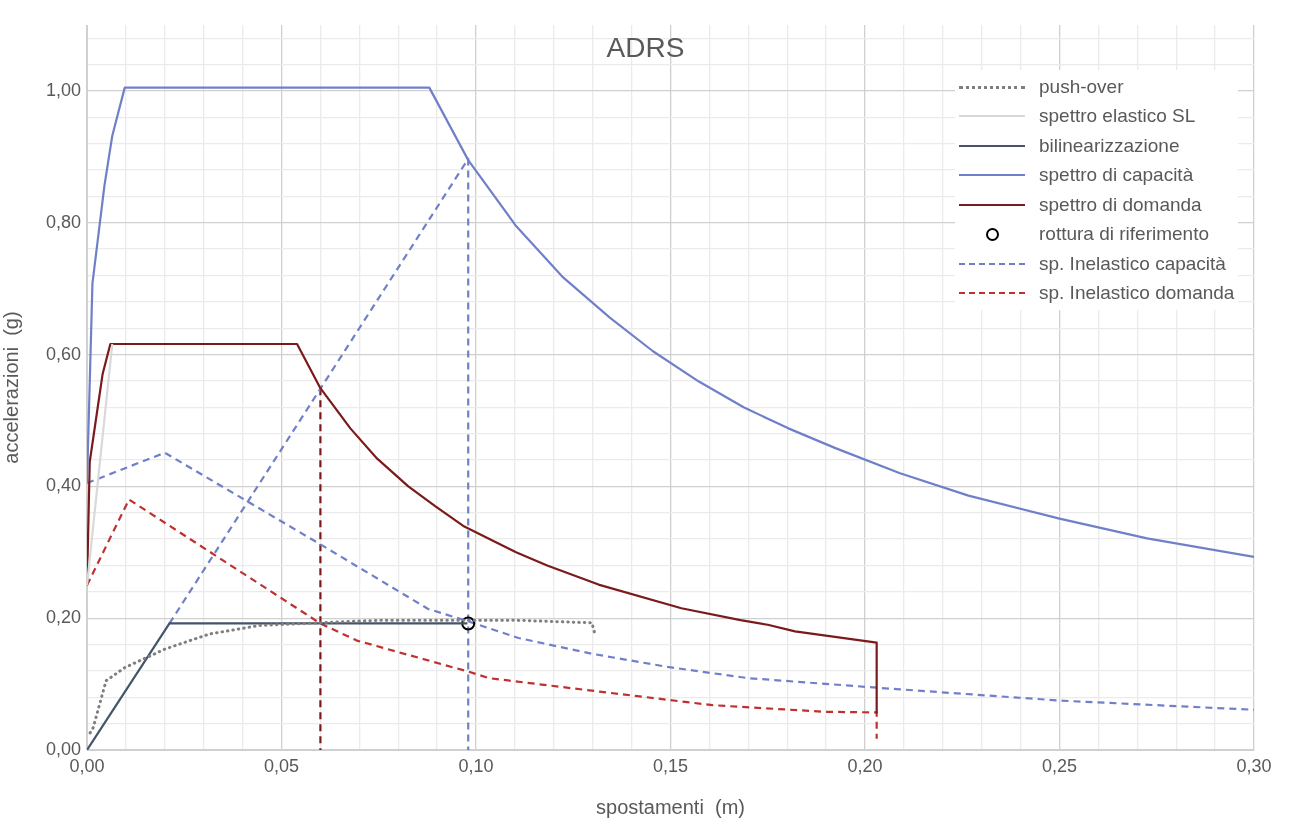 Image resolution: width=1291 pixels, height=820 pixels. Describe the element at coordinates (63, 89) in the screenshot. I see `y-tick-label: 1,00` at that location.